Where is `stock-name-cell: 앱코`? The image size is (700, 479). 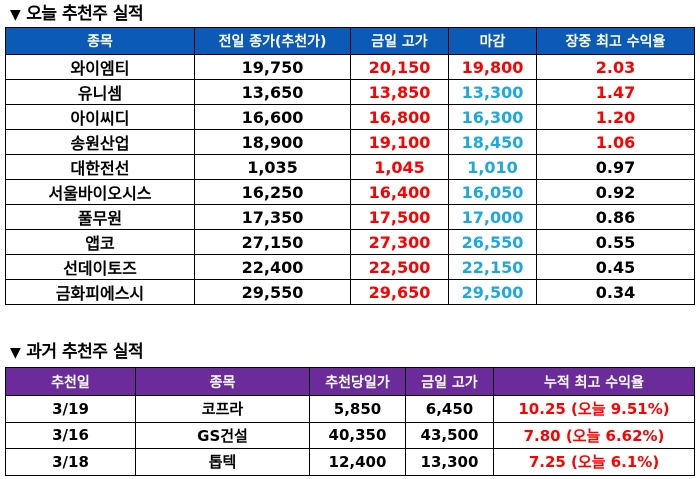
stock-name-cell: 앱코 is located at coordinates (100, 242).